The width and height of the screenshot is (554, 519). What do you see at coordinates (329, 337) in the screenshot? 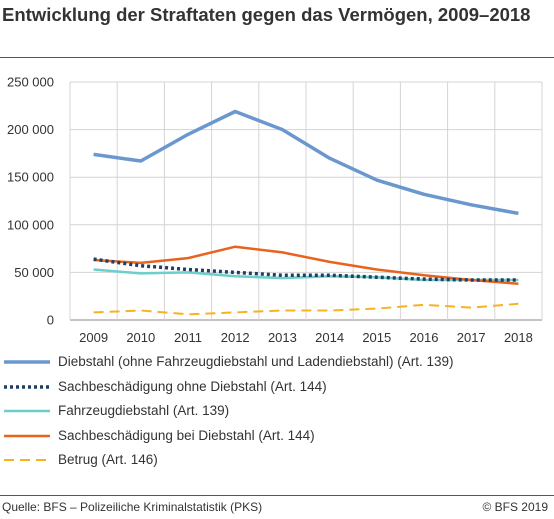
I see `x-tick-label: 2014` at bounding box center [329, 337].